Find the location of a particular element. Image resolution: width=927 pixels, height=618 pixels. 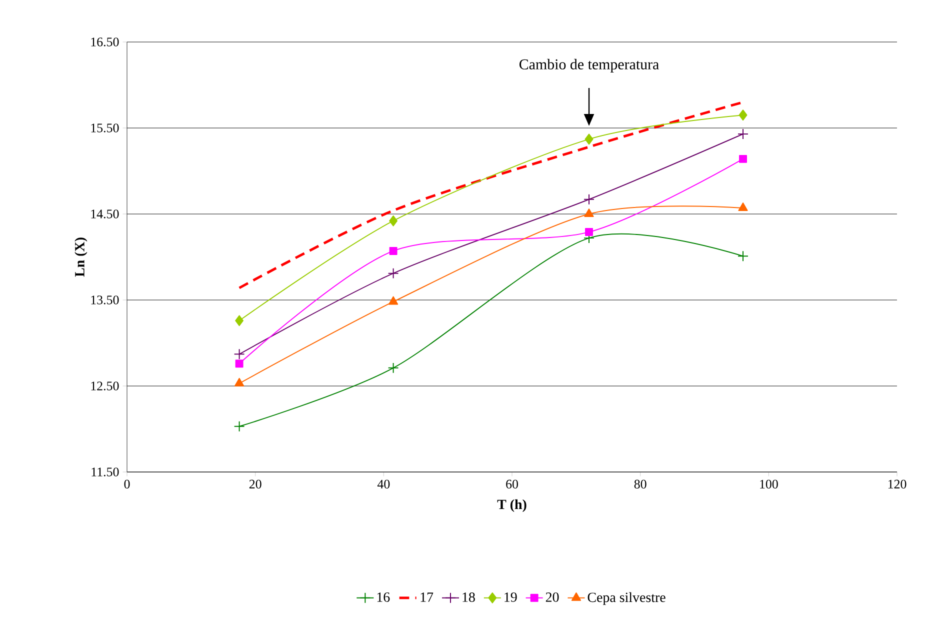

y-tick-label: 14.50 is located at coordinates (105, 214).